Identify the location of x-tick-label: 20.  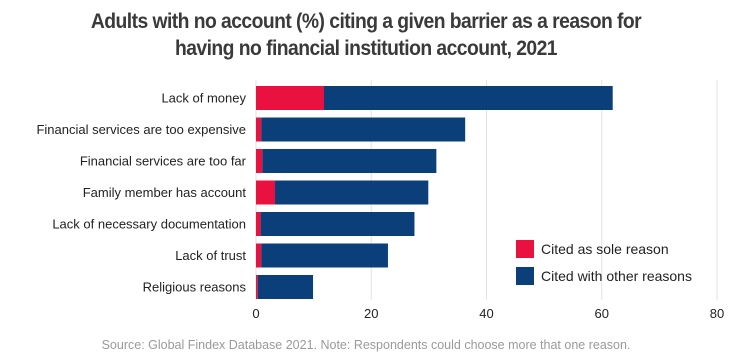
(371, 313).